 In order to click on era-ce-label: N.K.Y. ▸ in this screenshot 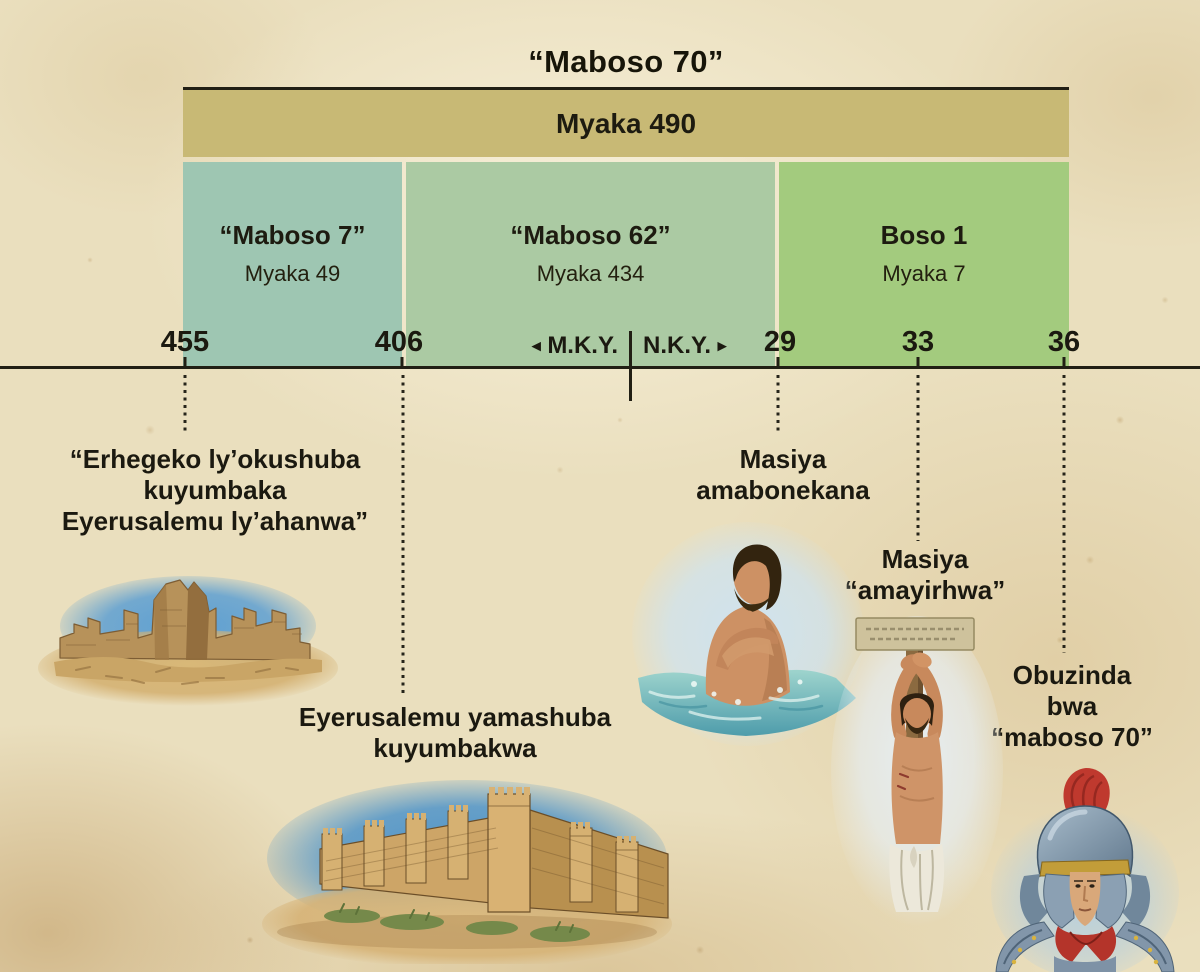, I will do `click(684, 346)`.